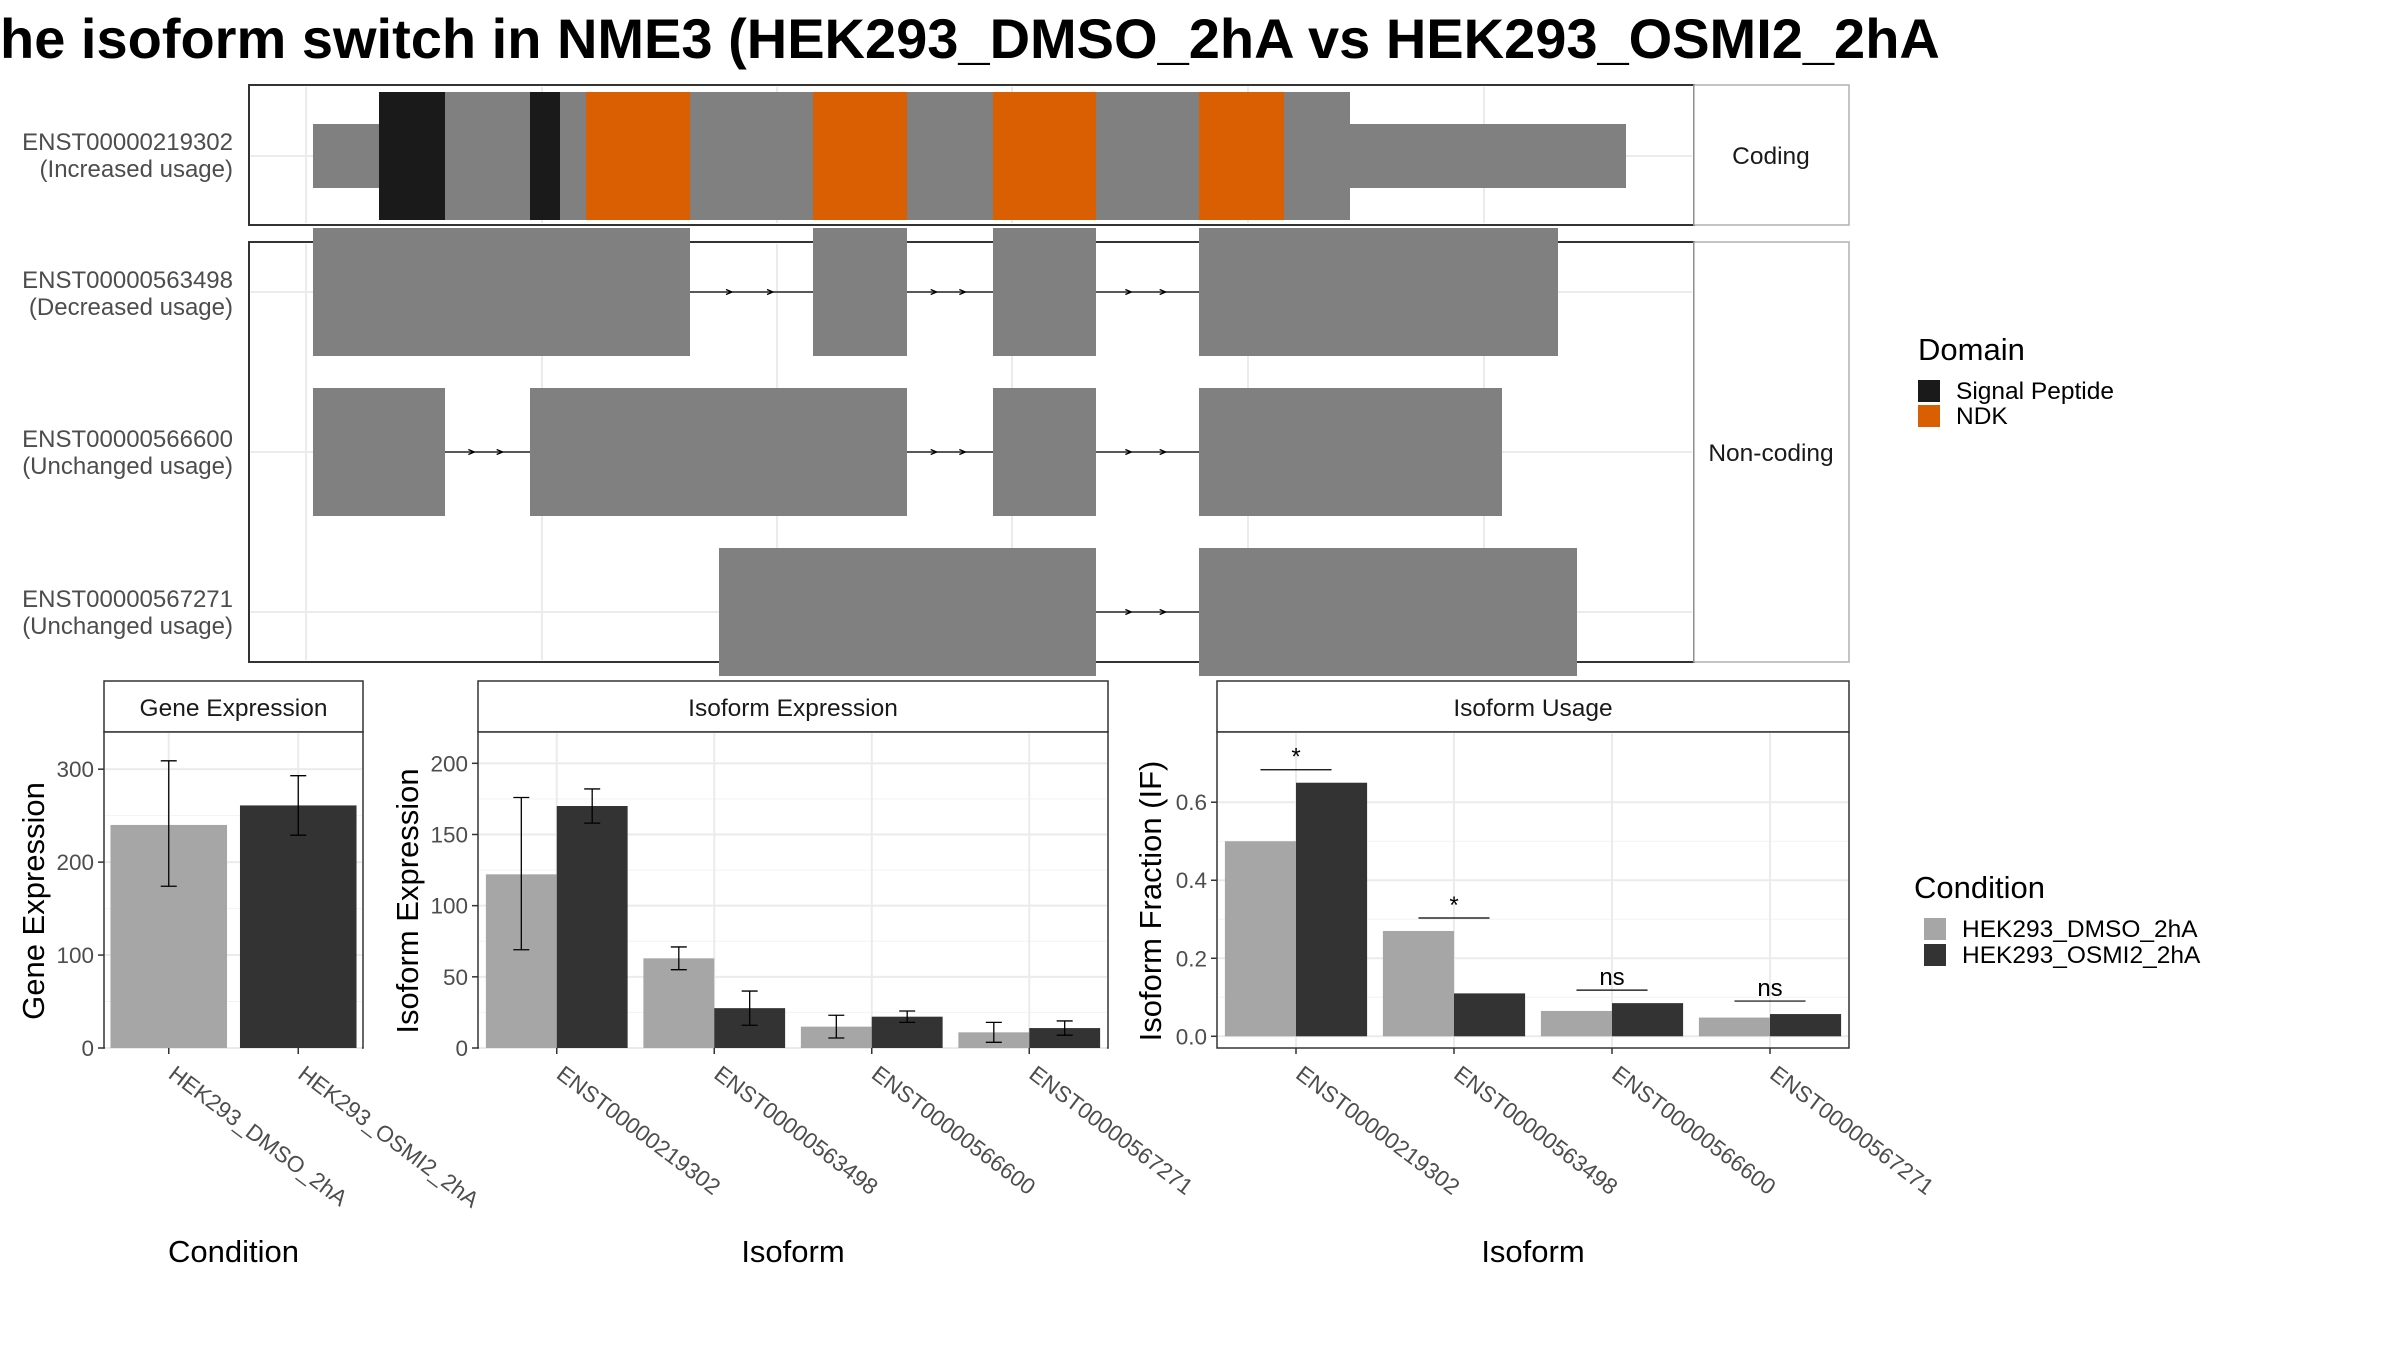  What do you see at coordinates (127, 626) in the screenshot?
I see `isoform-label-4-usage: (Unchanged usage)` at bounding box center [127, 626].